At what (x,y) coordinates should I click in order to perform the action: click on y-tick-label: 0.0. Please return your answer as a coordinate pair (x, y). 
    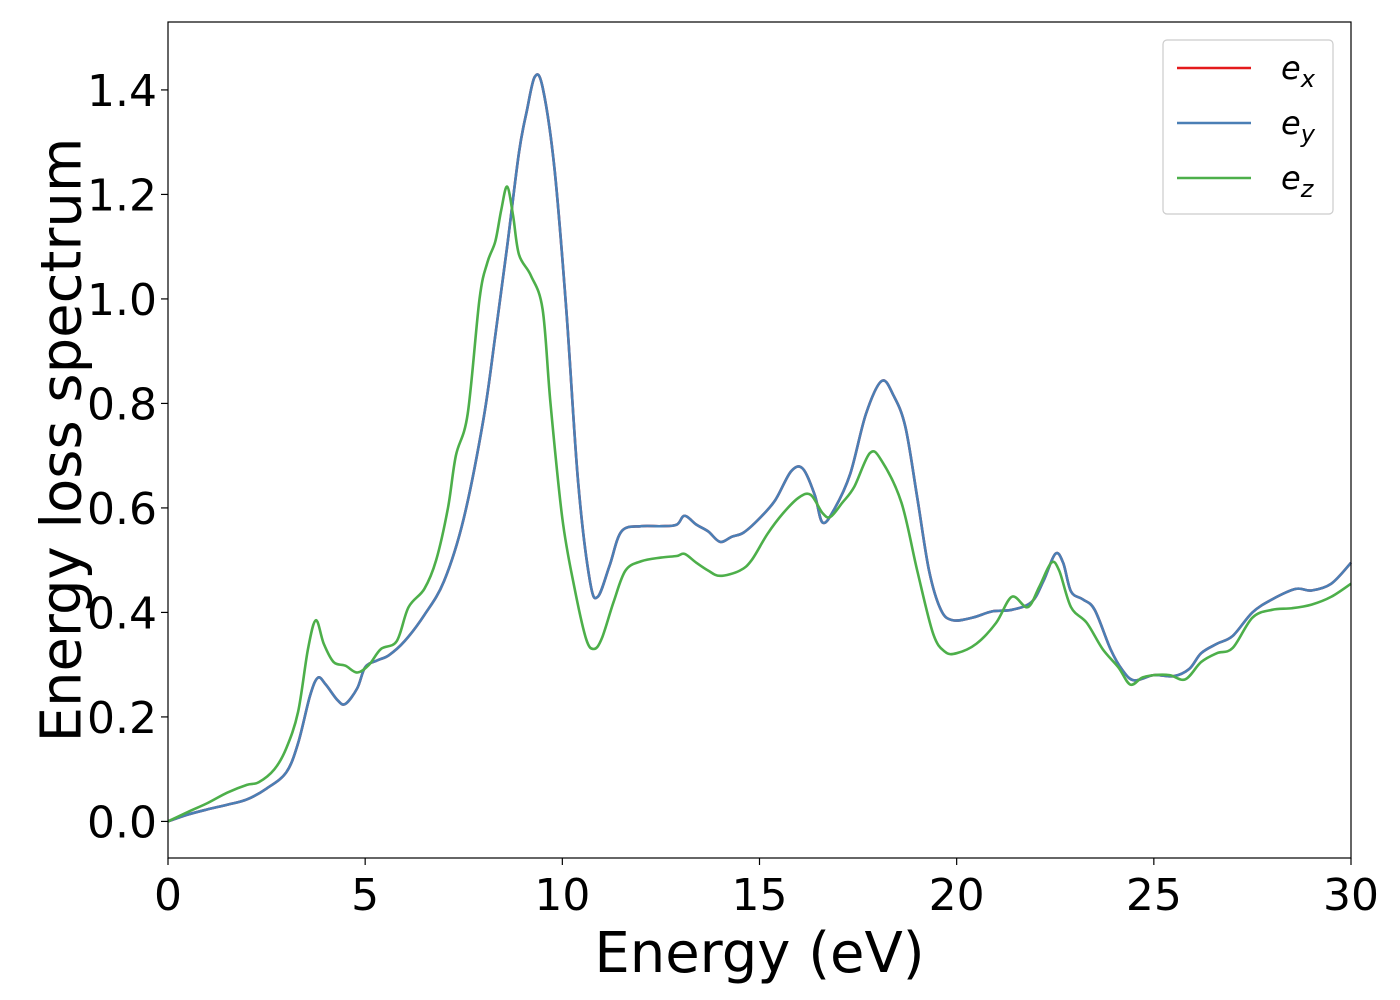
    Looking at the image, I should click on (122, 822).